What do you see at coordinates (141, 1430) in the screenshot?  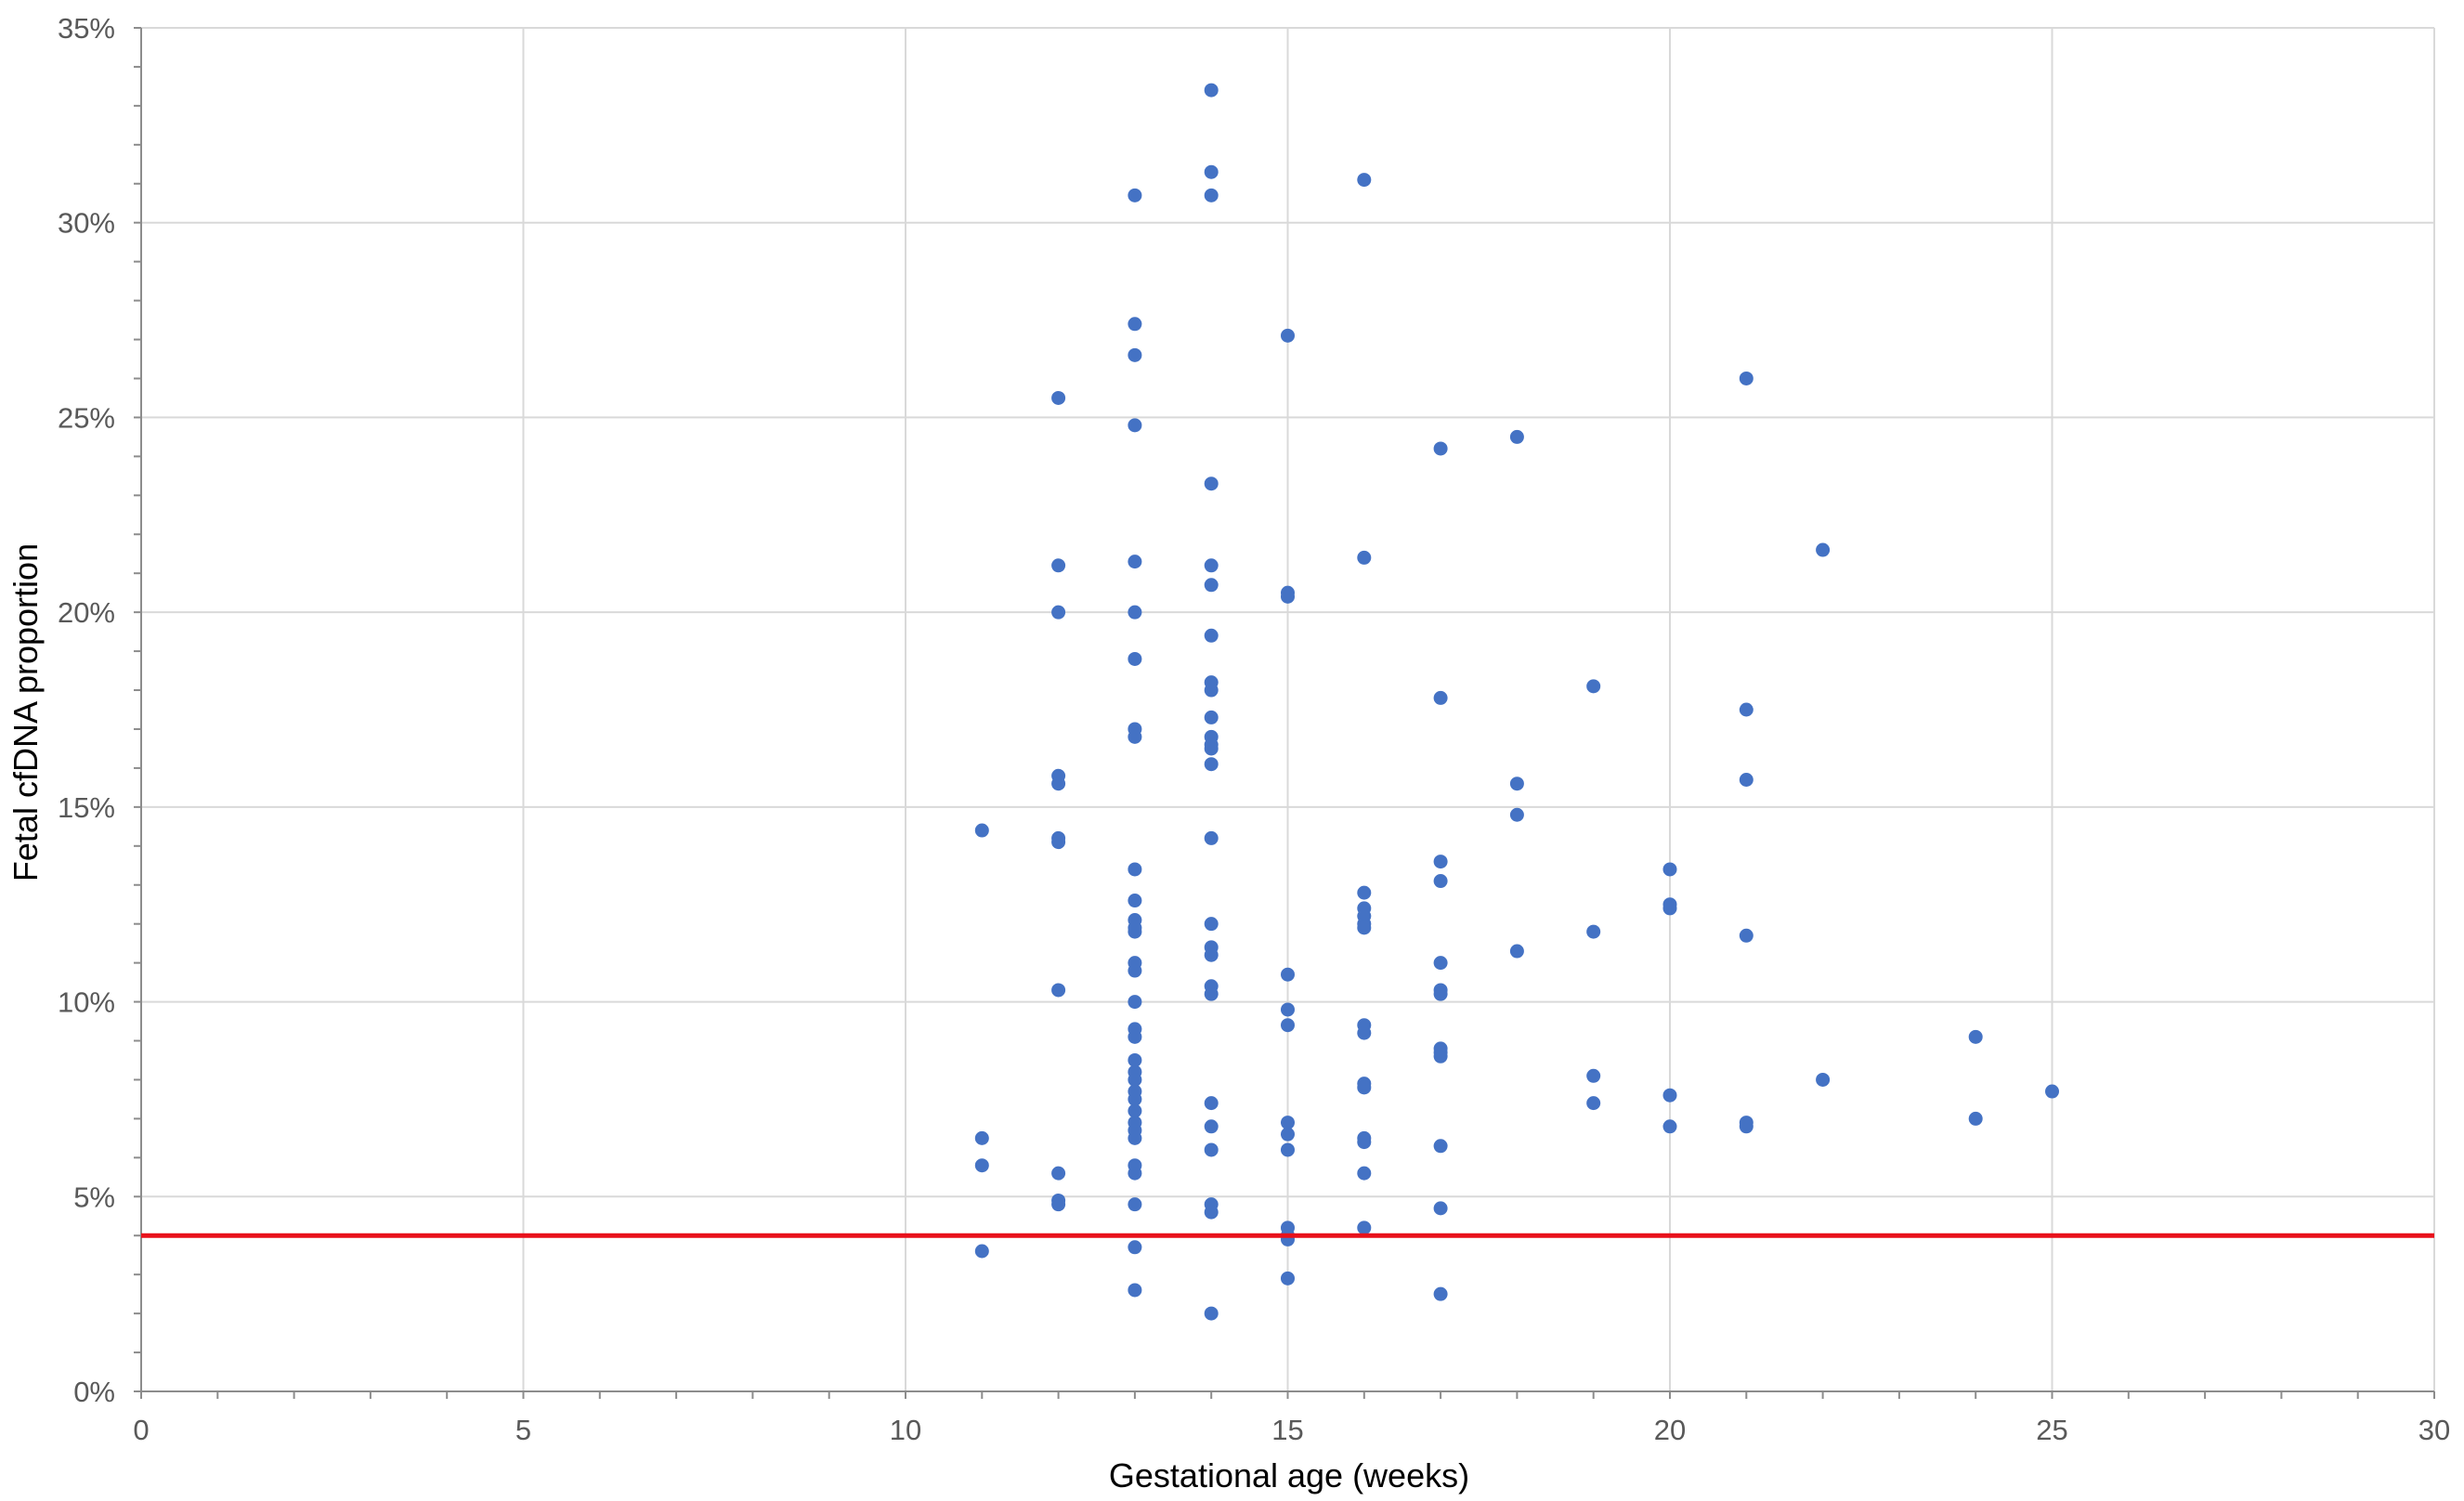 I see `x-tick-label: 0` at bounding box center [141, 1430].